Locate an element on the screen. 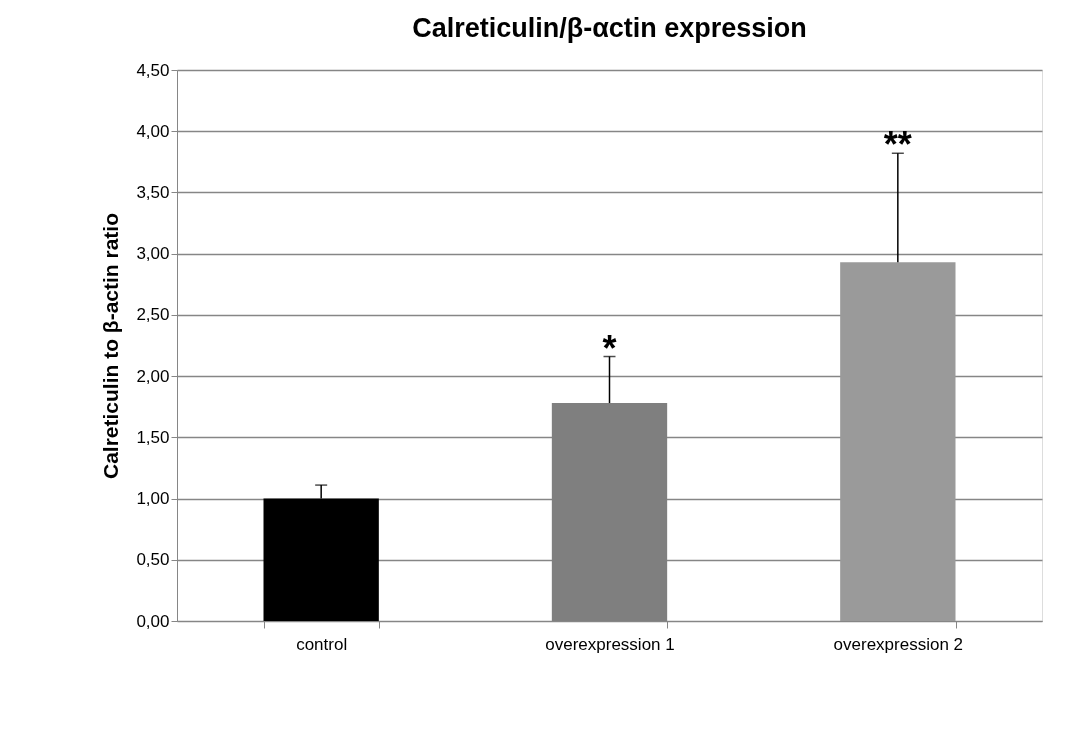  y-tick-label: 2,50 is located at coordinates (153, 315).